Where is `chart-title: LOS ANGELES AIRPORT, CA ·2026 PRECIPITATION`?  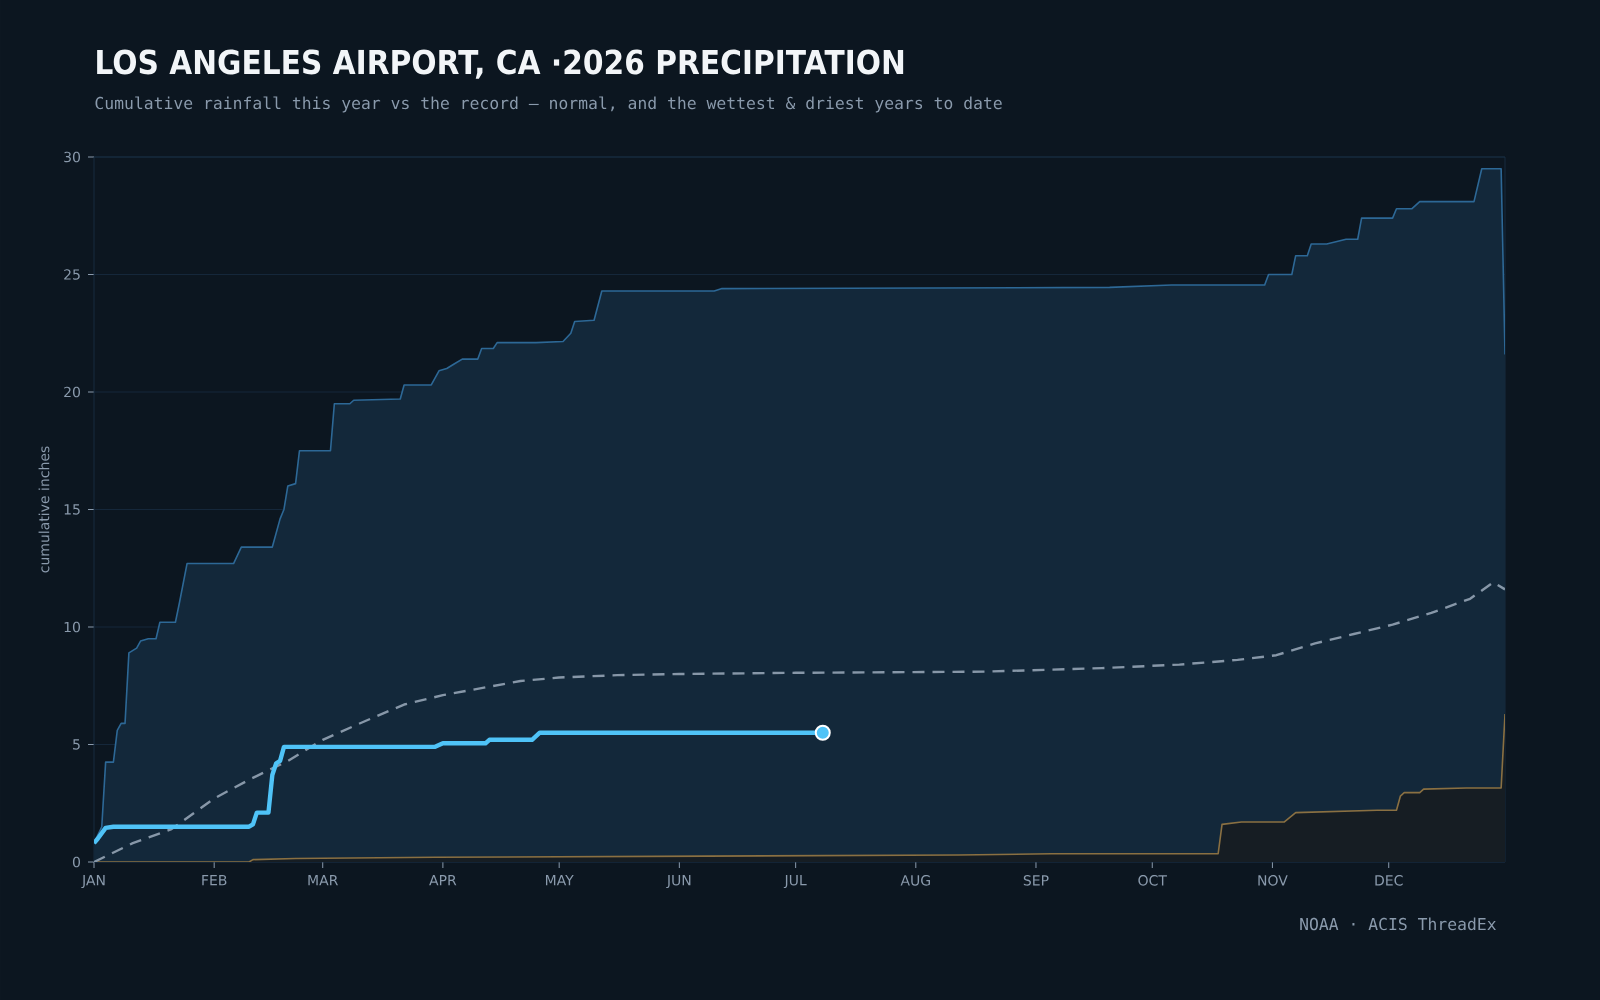 chart-title: LOS ANGELES AIRPORT, CA ·2026 PRECIPITATION is located at coordinates (500, 64).